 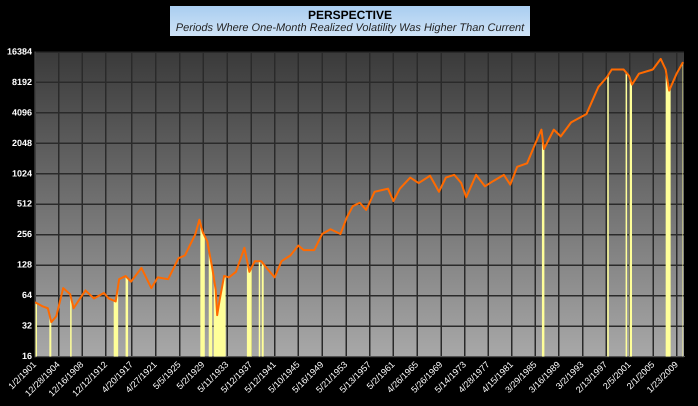 What do you see at coordinates (22, 81) in the screenshot?
I see `y-tick-label: 8192` at bounding box center [22, 81].